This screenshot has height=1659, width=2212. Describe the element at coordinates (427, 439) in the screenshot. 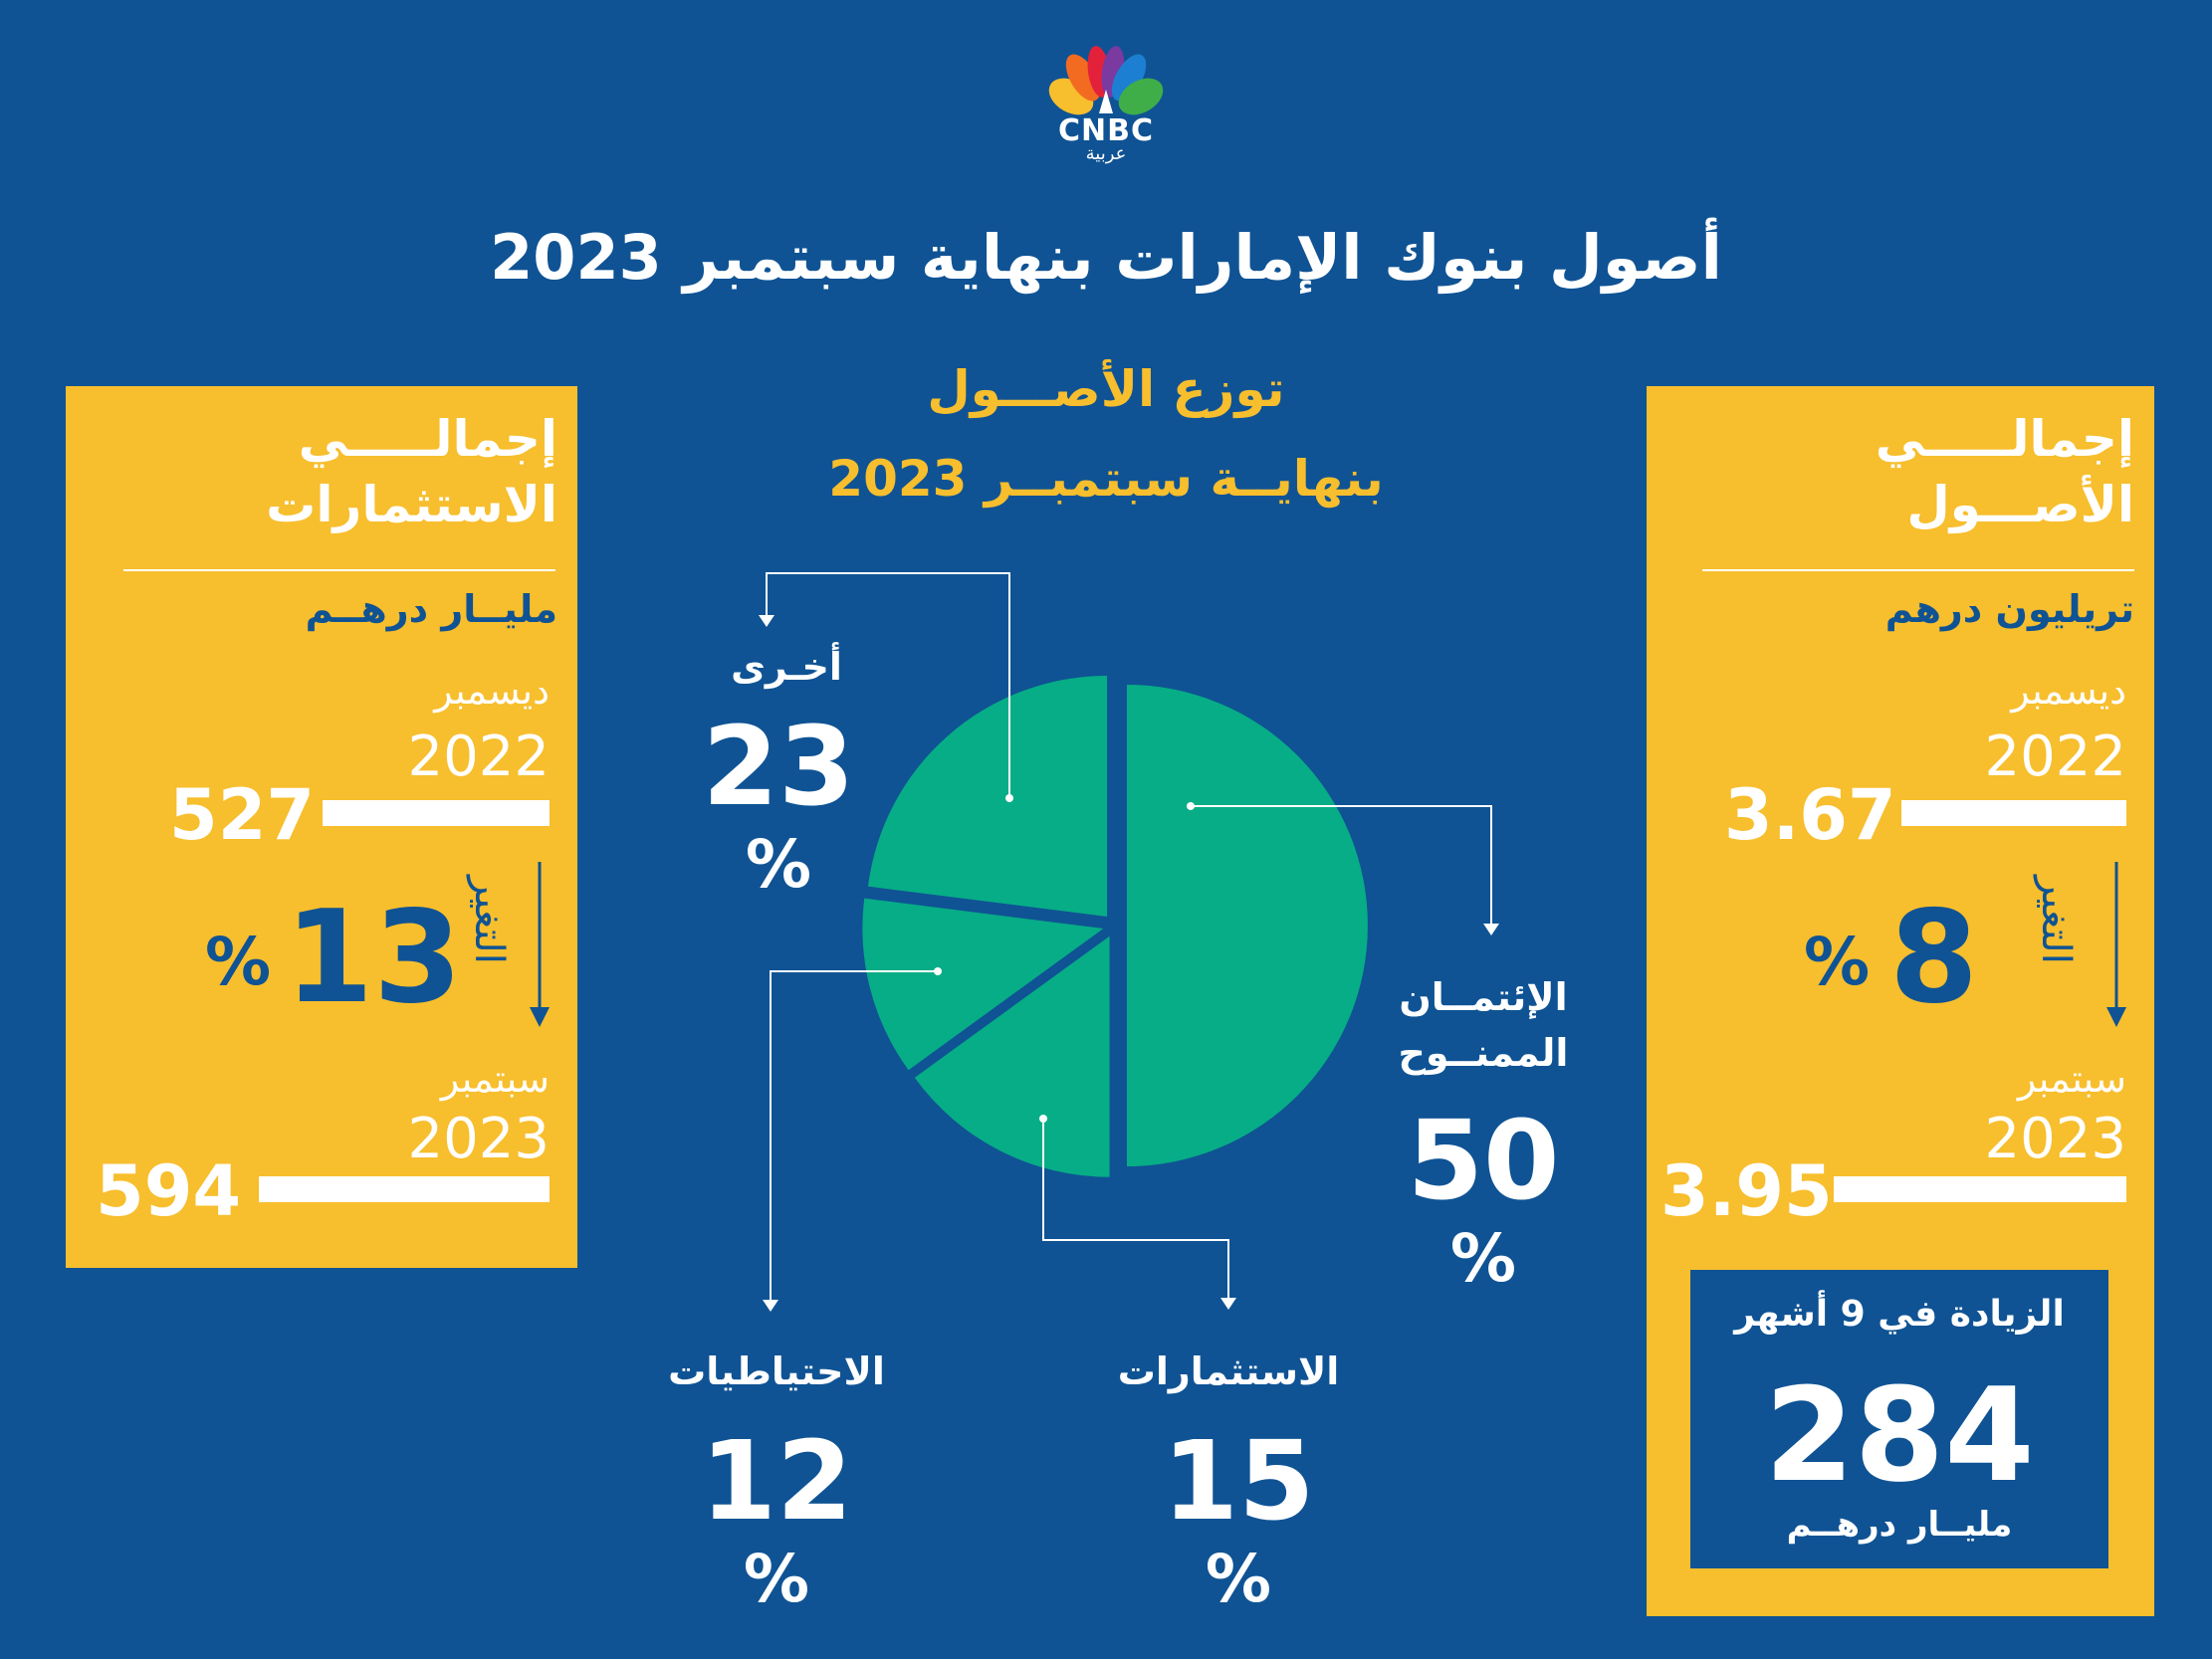

I see `left-heading-line1: إجمالـــــي` at that location.